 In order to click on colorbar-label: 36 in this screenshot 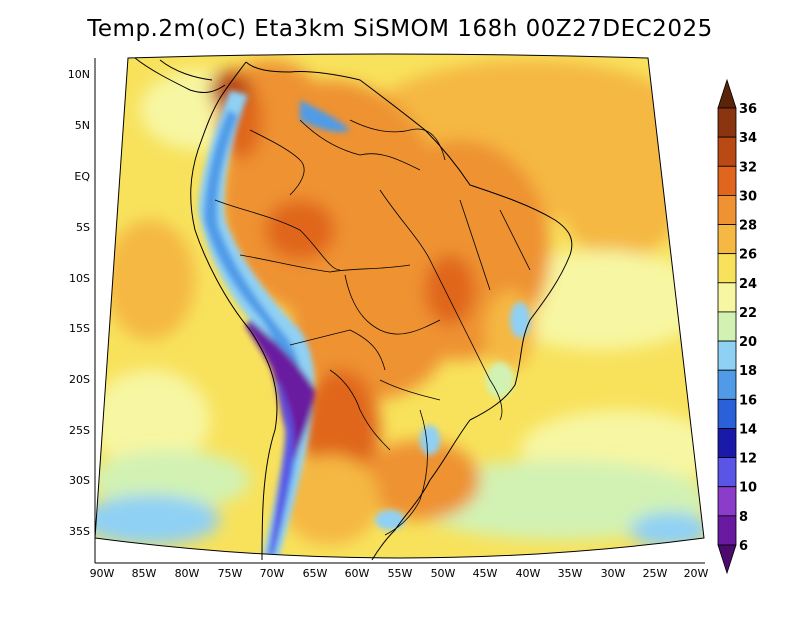, I will do `click(748, 109)`.